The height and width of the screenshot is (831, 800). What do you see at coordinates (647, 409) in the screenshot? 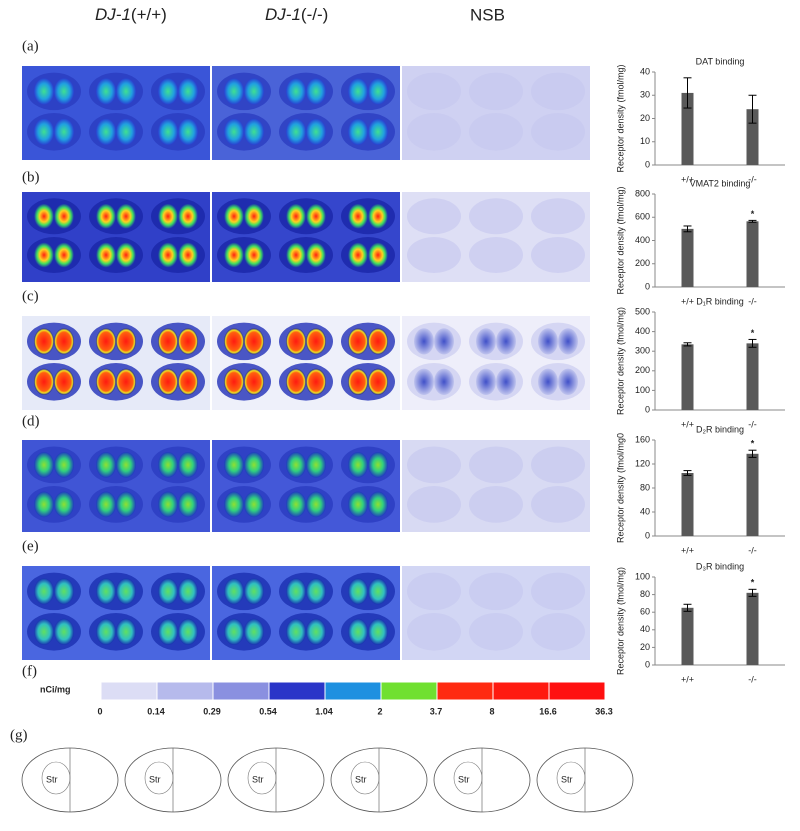
I see `y-tick-label: 0` at bounding box center [647, 409].